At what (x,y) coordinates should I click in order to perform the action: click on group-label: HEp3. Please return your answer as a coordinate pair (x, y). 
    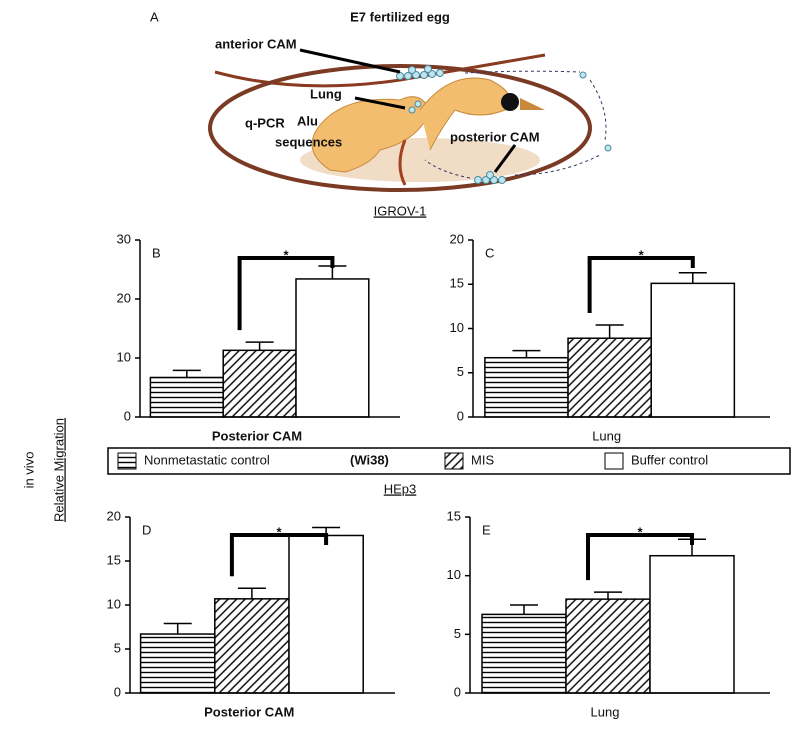
    Looking at the image, I should click on (400, 488).